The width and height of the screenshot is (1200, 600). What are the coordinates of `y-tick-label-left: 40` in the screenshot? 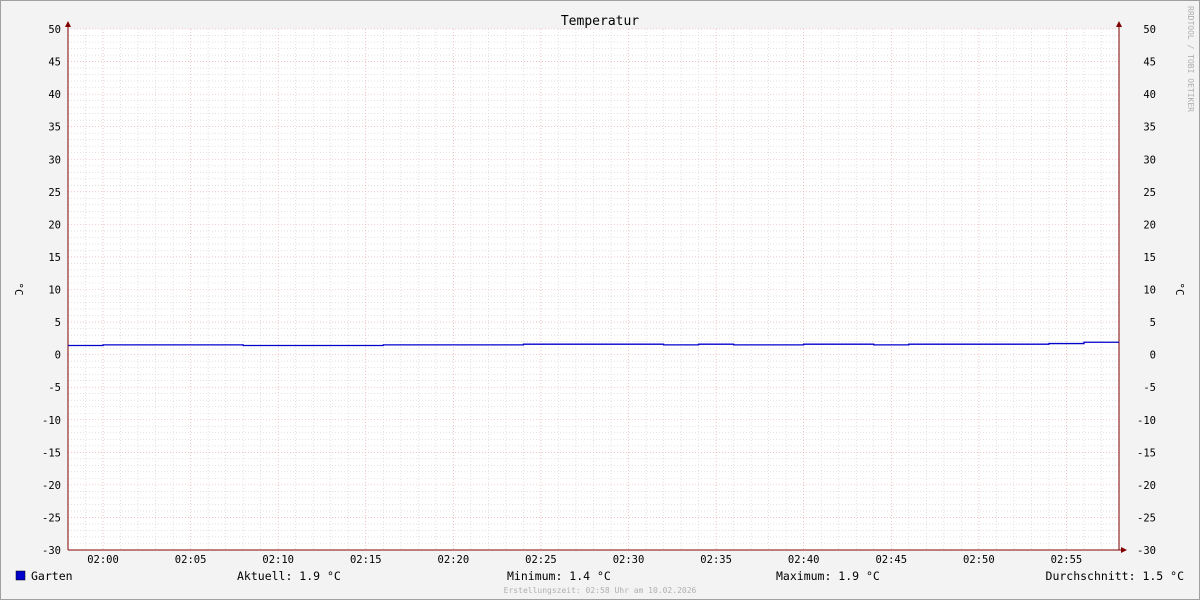 It's located at (54, 95).